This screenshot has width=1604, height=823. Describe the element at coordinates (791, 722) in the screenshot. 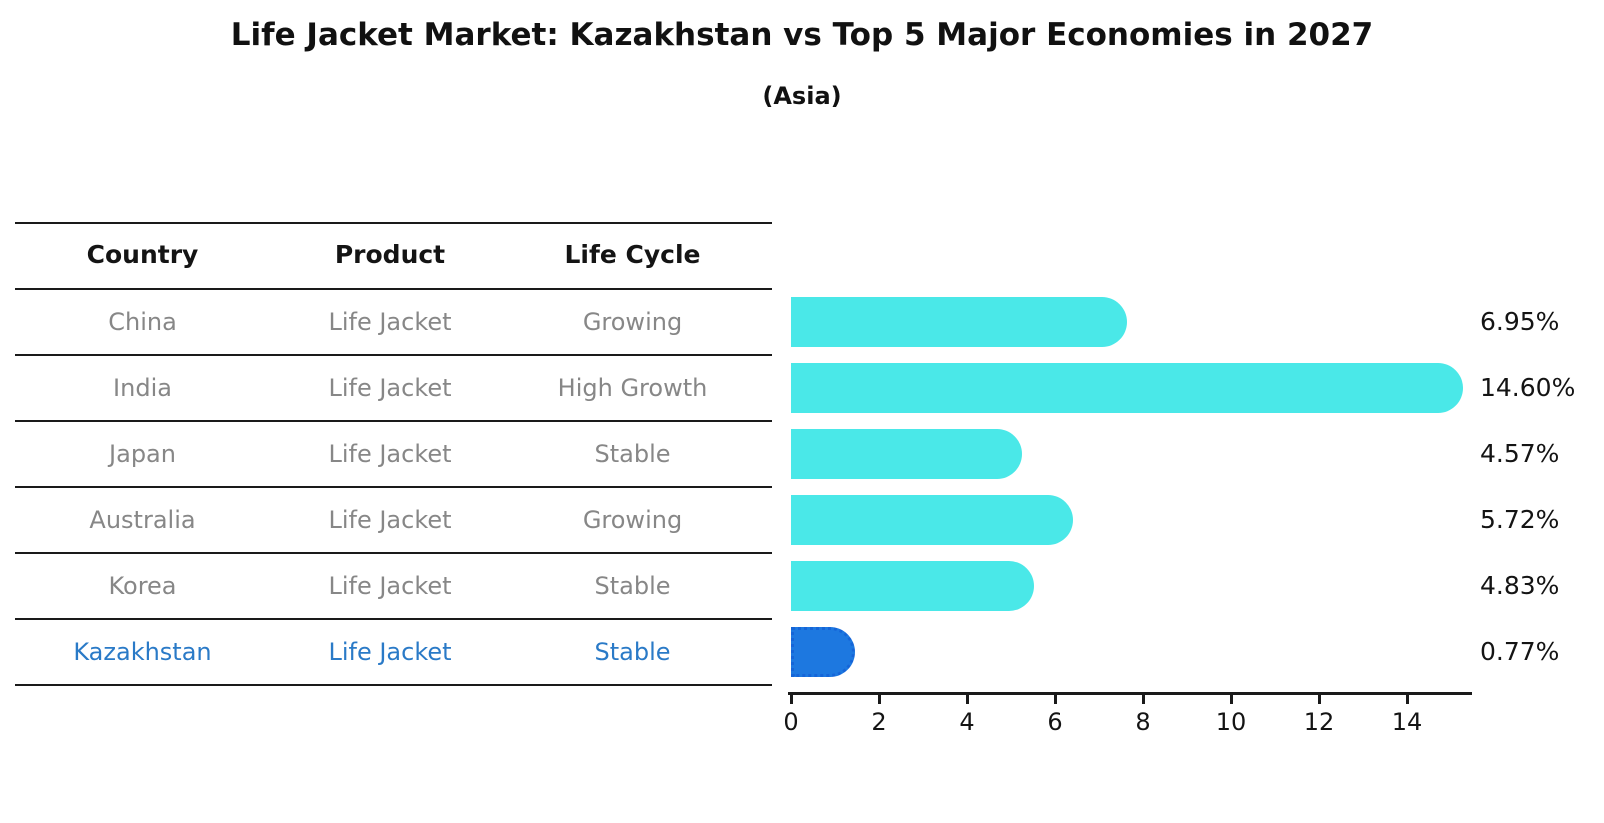

I see `x-axis-tick-label: 0` at that location.